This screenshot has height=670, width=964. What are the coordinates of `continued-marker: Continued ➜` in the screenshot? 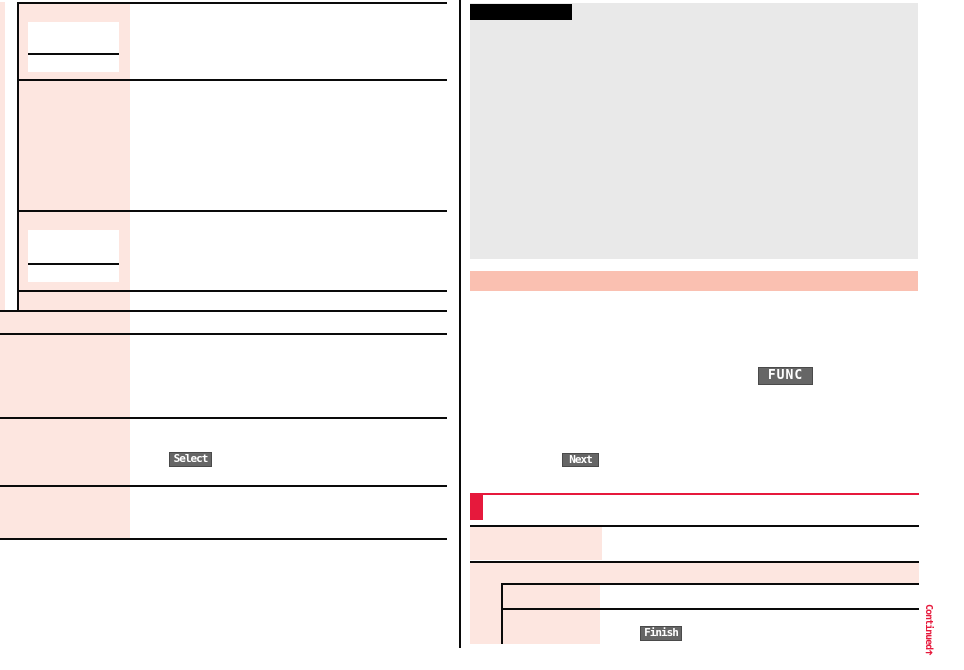 It's located at (928, 637).